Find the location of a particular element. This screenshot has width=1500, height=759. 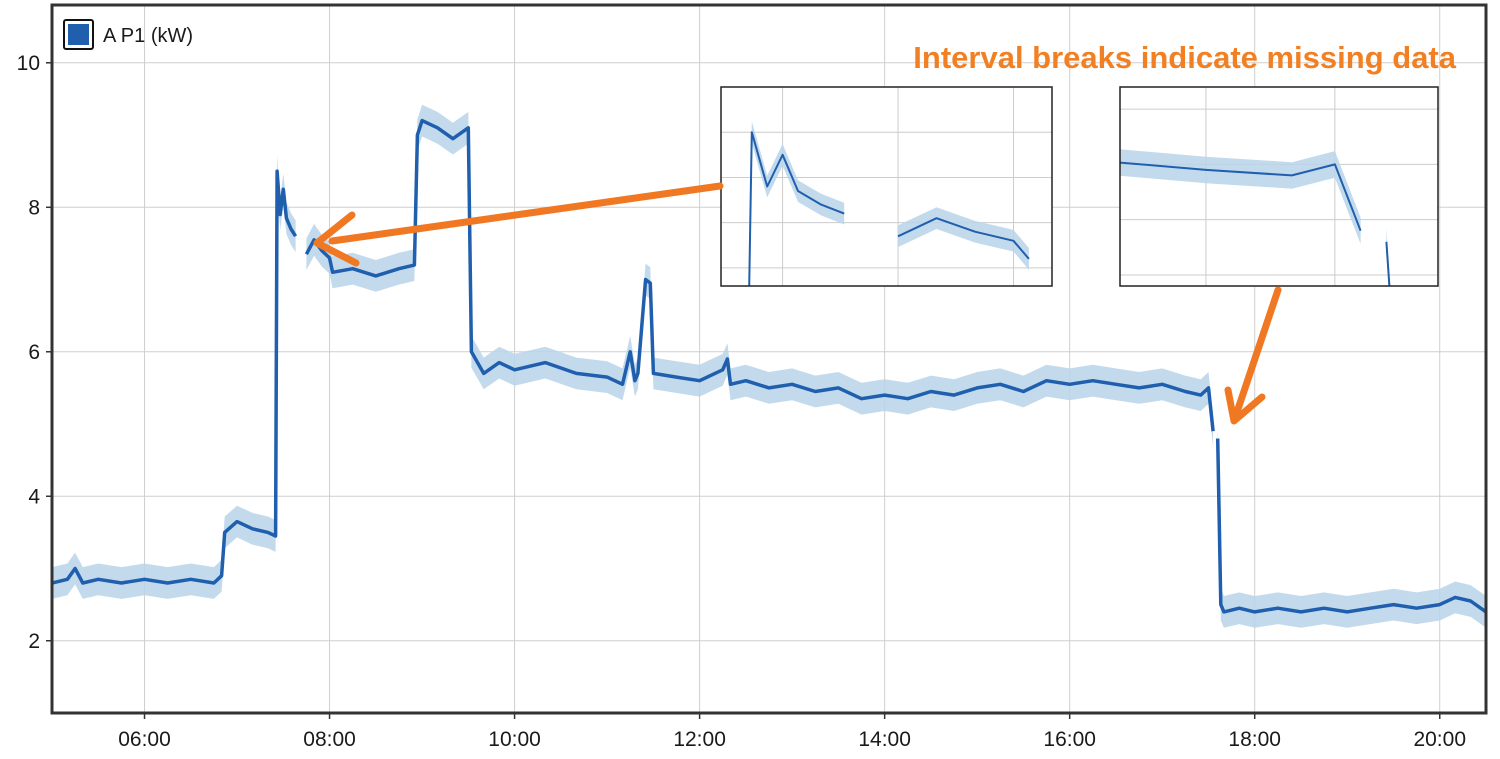

arrow-1-shaft is located at coordinates (526, 213).